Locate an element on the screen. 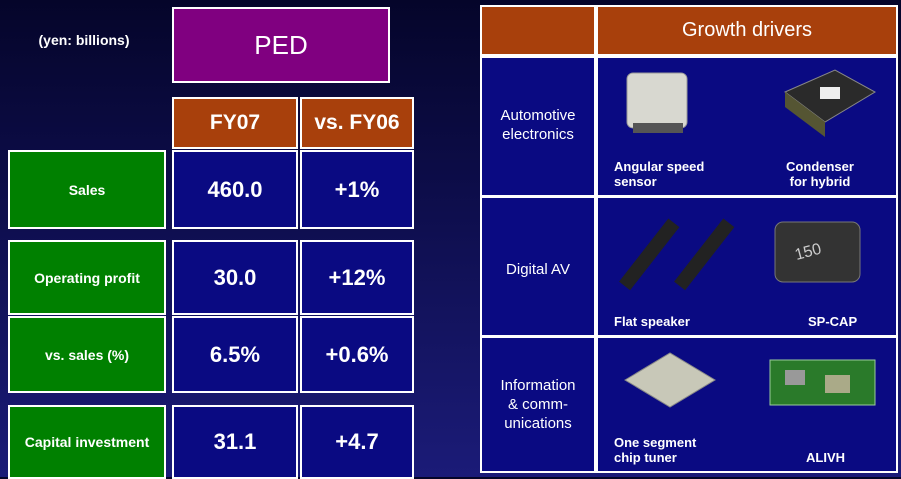 The width and height of the screenshot is (901, 479). item-line: for hybrid is located at coordinates (820, 181).